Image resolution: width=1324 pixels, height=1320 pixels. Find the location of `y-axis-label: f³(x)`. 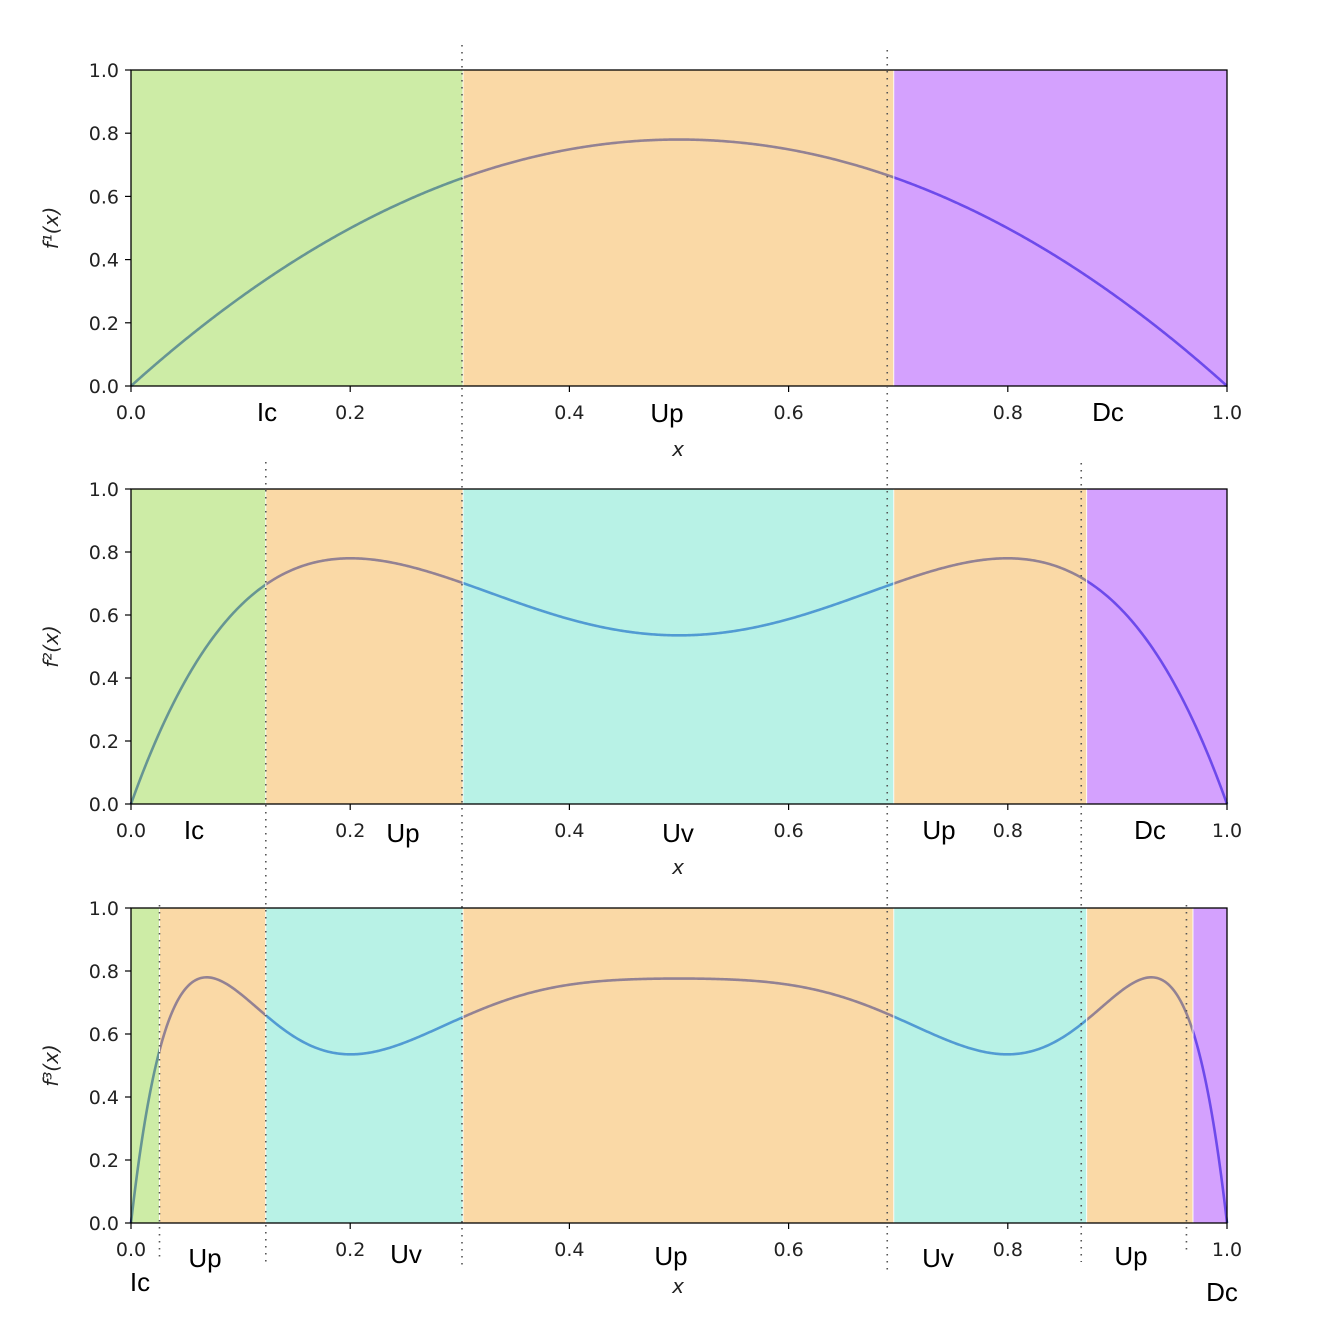

y-axis-label: f³(x) is located at coordinates (51, 1065).